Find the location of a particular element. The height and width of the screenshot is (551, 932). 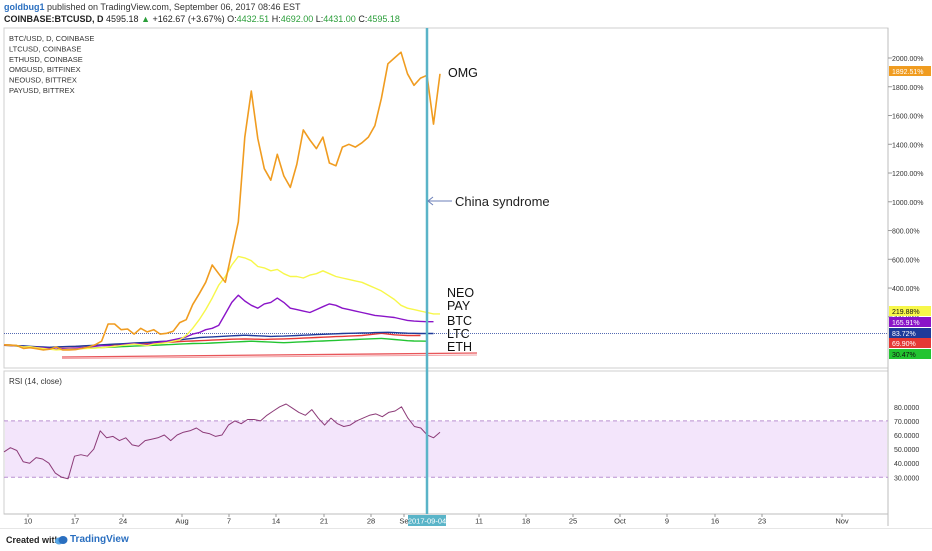

x-tick-label: 18 is located at coordinates (526, 521).